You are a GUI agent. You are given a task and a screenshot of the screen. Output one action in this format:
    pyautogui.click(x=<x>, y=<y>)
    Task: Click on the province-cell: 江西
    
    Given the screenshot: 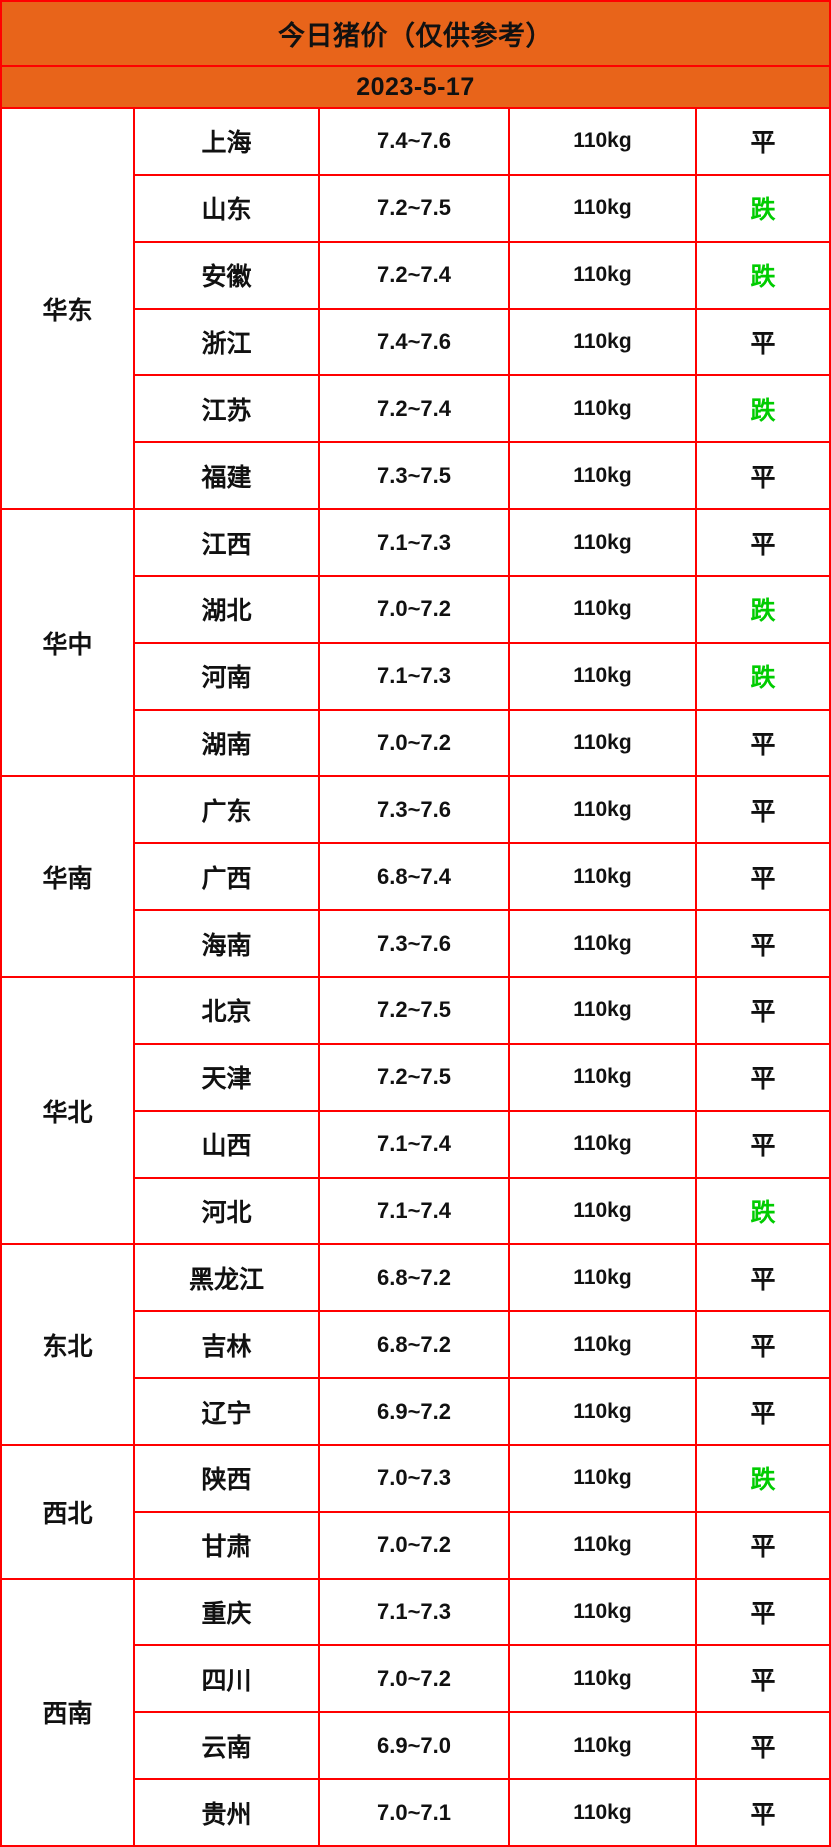 What is the action you would take?
    pyautogui.click(x=227, y=542)
    